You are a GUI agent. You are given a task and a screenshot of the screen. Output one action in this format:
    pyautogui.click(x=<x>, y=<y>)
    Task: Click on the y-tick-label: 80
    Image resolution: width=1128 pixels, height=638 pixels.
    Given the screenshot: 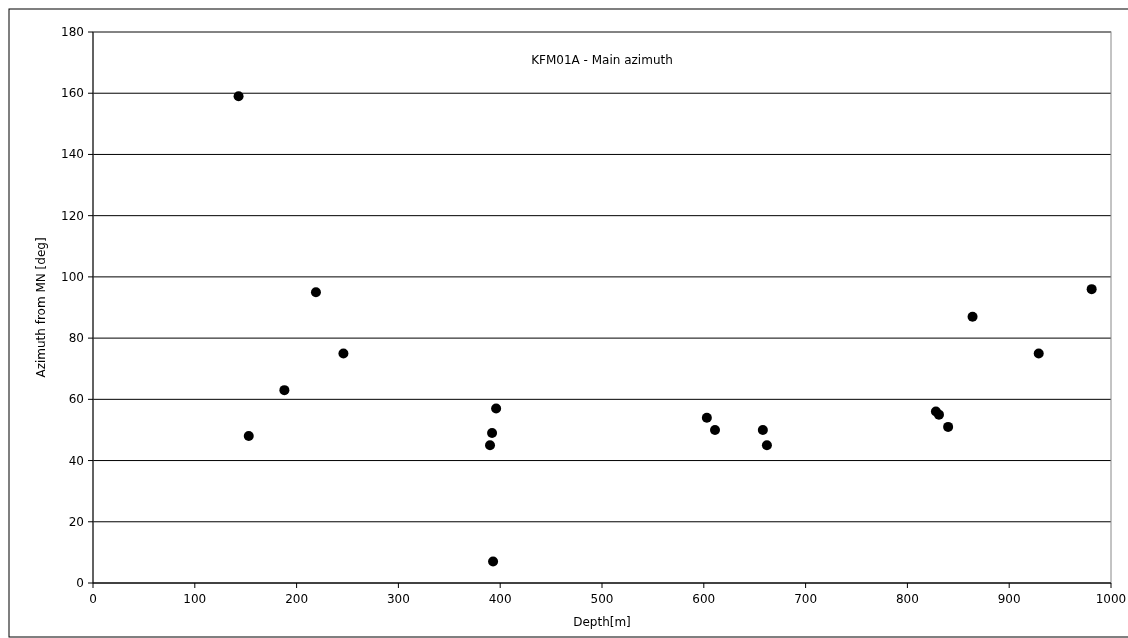 What is the action you would take?
    pyautogui.click(x=76, y=338)
    